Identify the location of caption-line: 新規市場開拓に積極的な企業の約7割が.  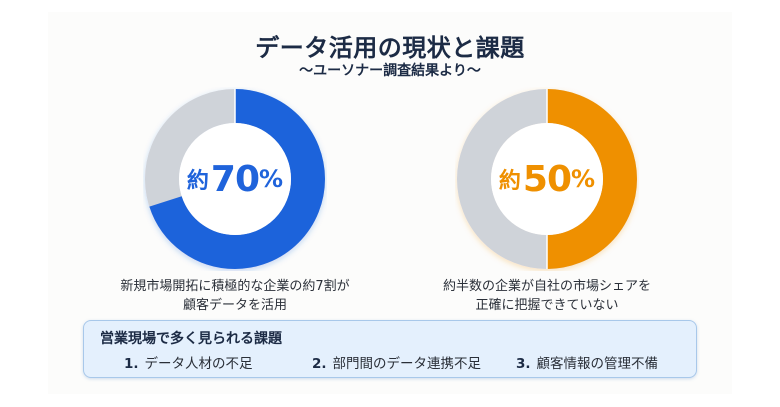
(235, 286).